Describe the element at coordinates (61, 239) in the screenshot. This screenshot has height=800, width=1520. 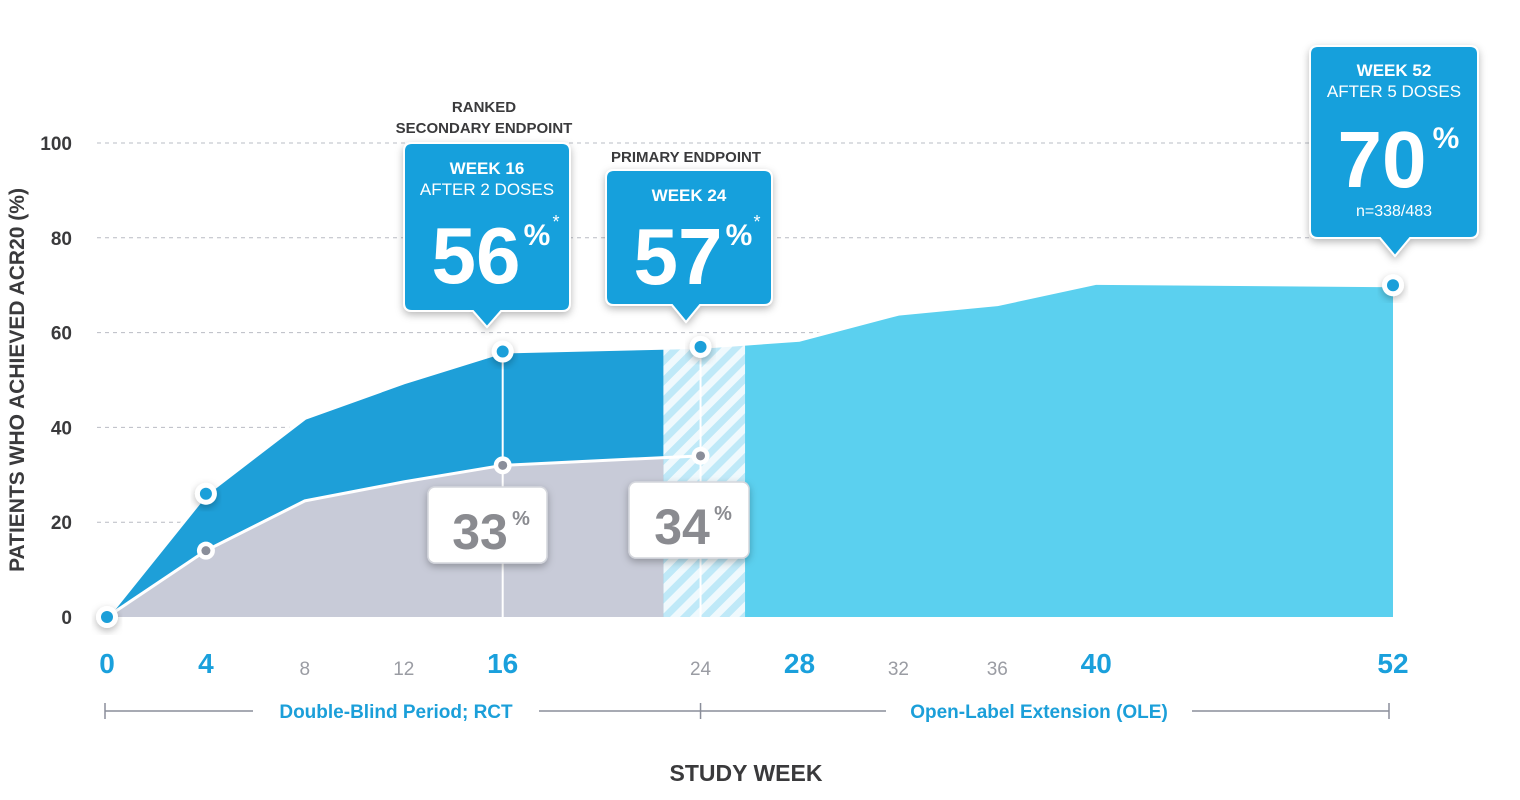
I see `y-tick-label-80: 80` at that location.